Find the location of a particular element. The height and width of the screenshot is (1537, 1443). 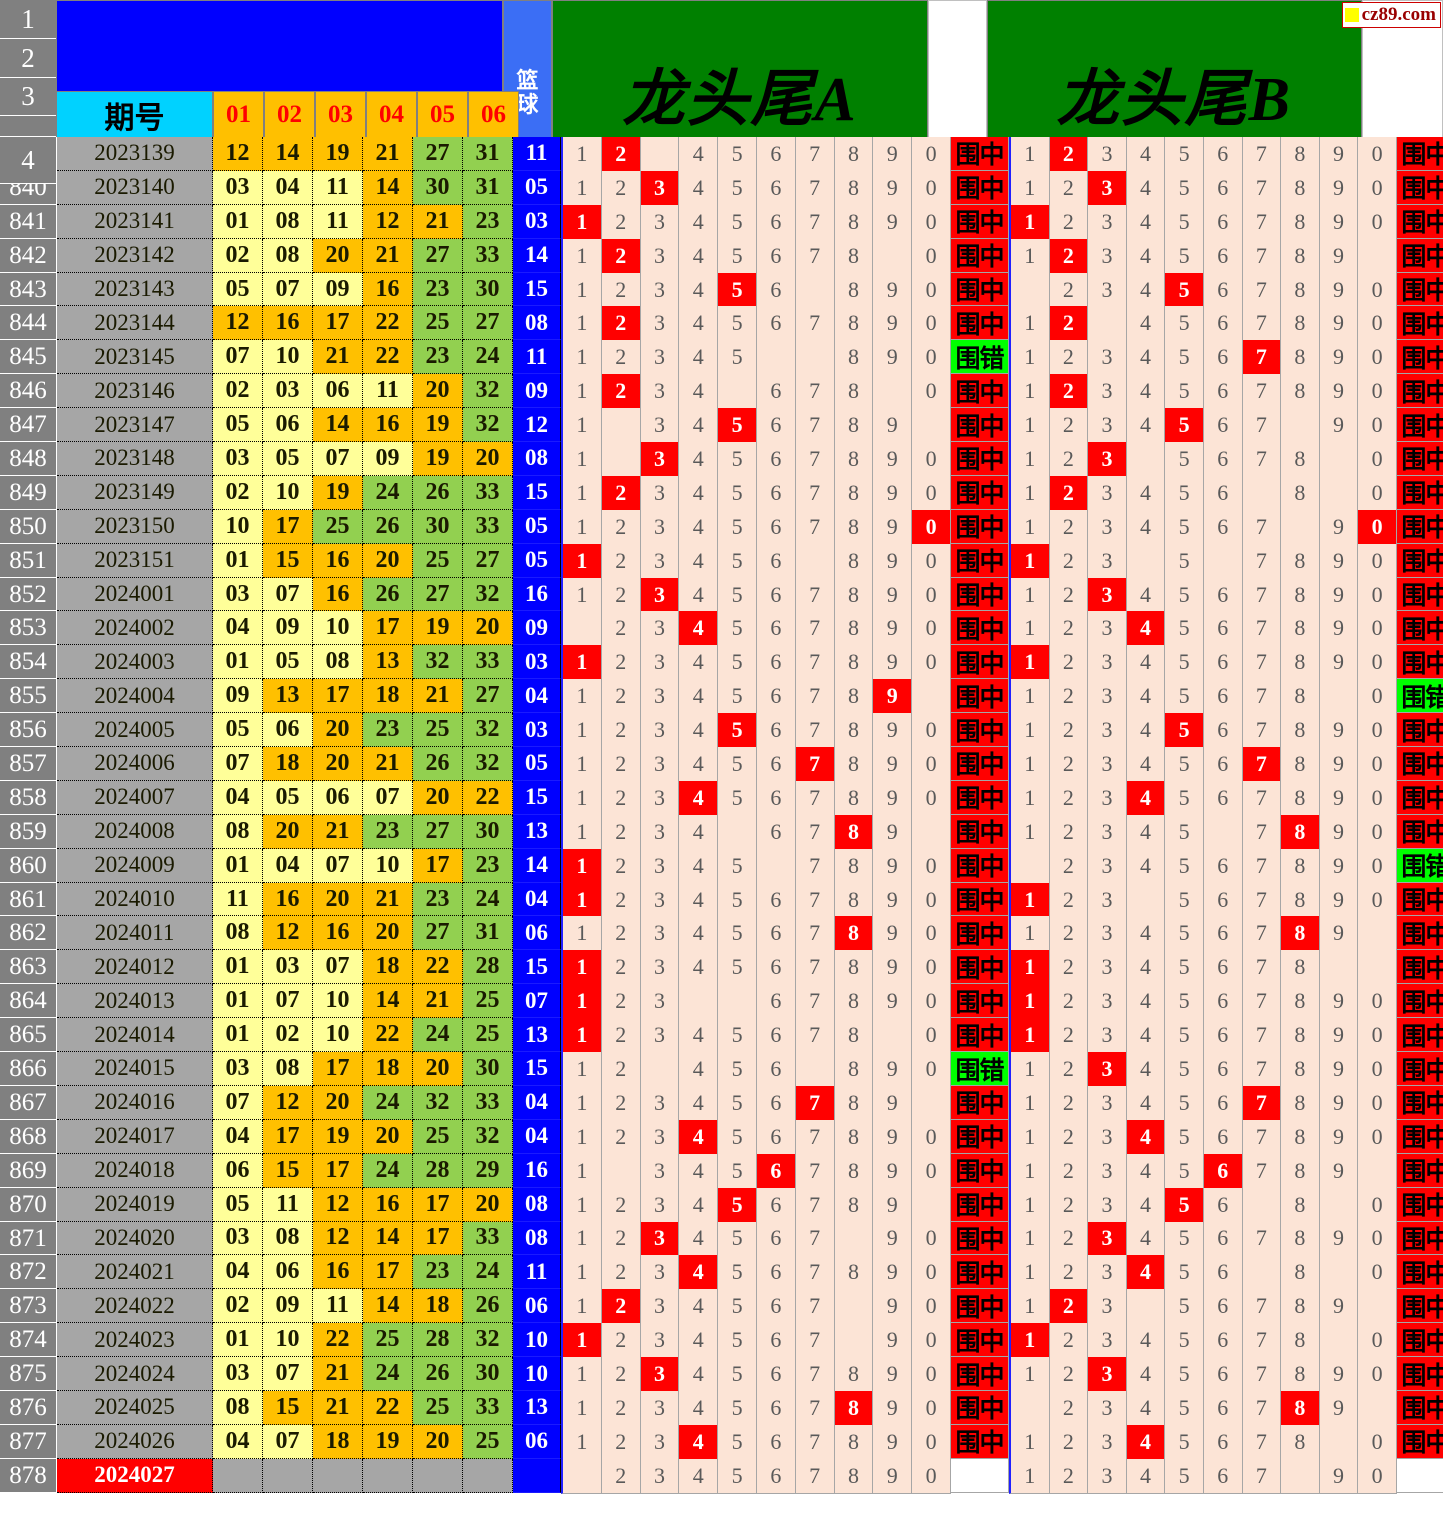

ball-cell: 23 is located at coordinates (438, 899).